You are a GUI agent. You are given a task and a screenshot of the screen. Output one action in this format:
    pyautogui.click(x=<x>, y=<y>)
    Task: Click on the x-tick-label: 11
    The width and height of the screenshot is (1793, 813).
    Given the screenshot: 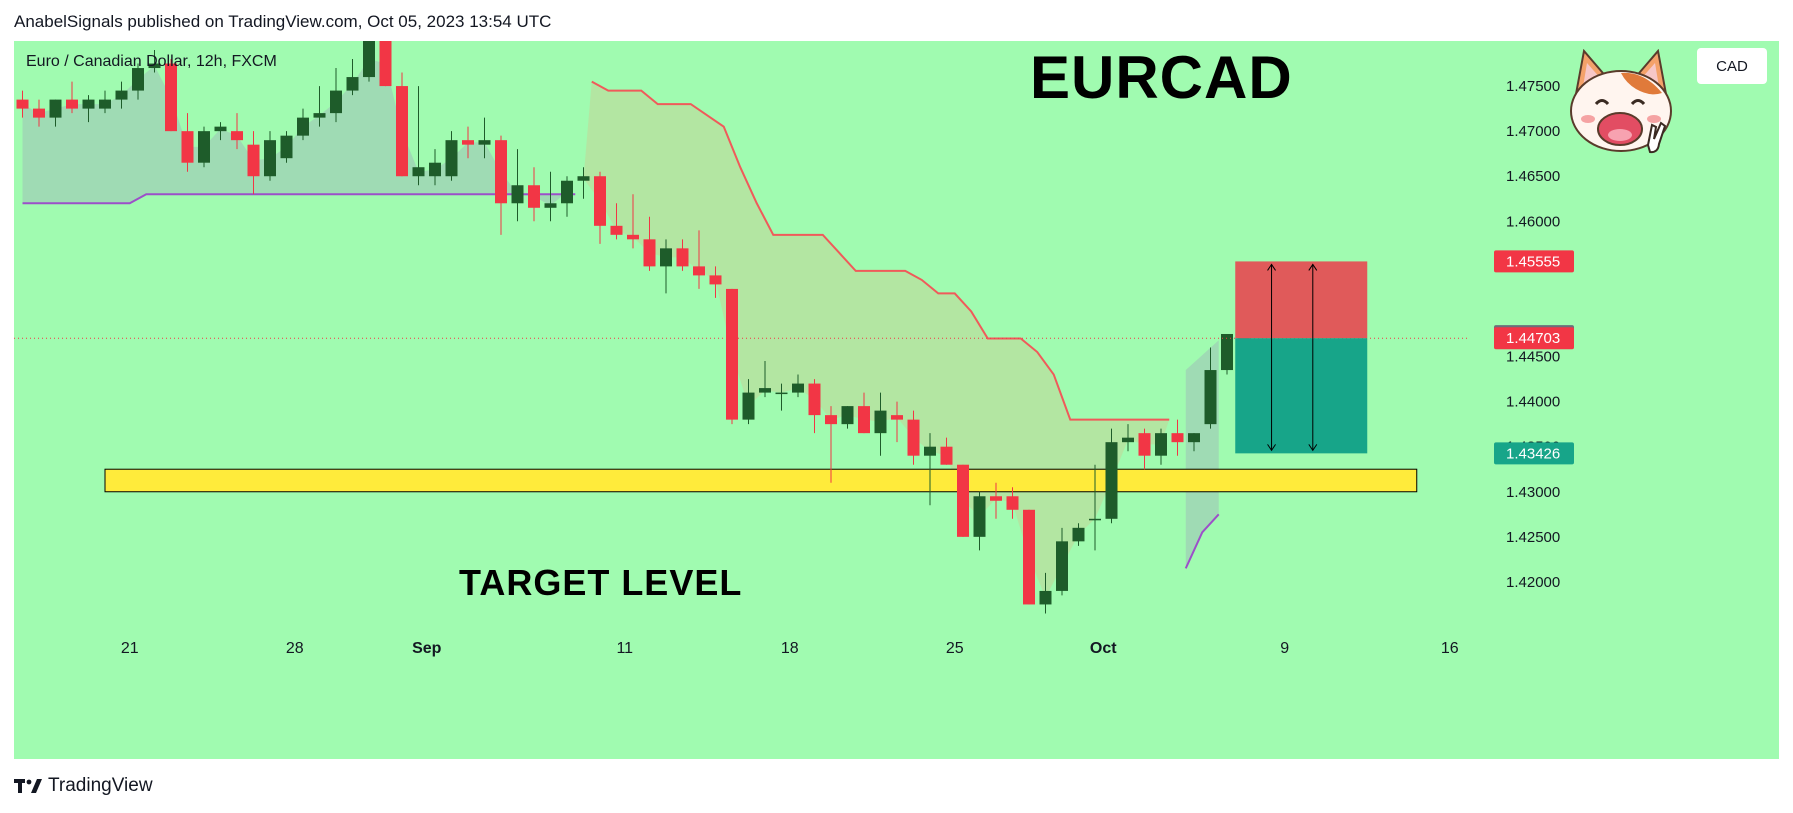 What is the action you would take?
    pyautogui.click(x=624, y=648)
    